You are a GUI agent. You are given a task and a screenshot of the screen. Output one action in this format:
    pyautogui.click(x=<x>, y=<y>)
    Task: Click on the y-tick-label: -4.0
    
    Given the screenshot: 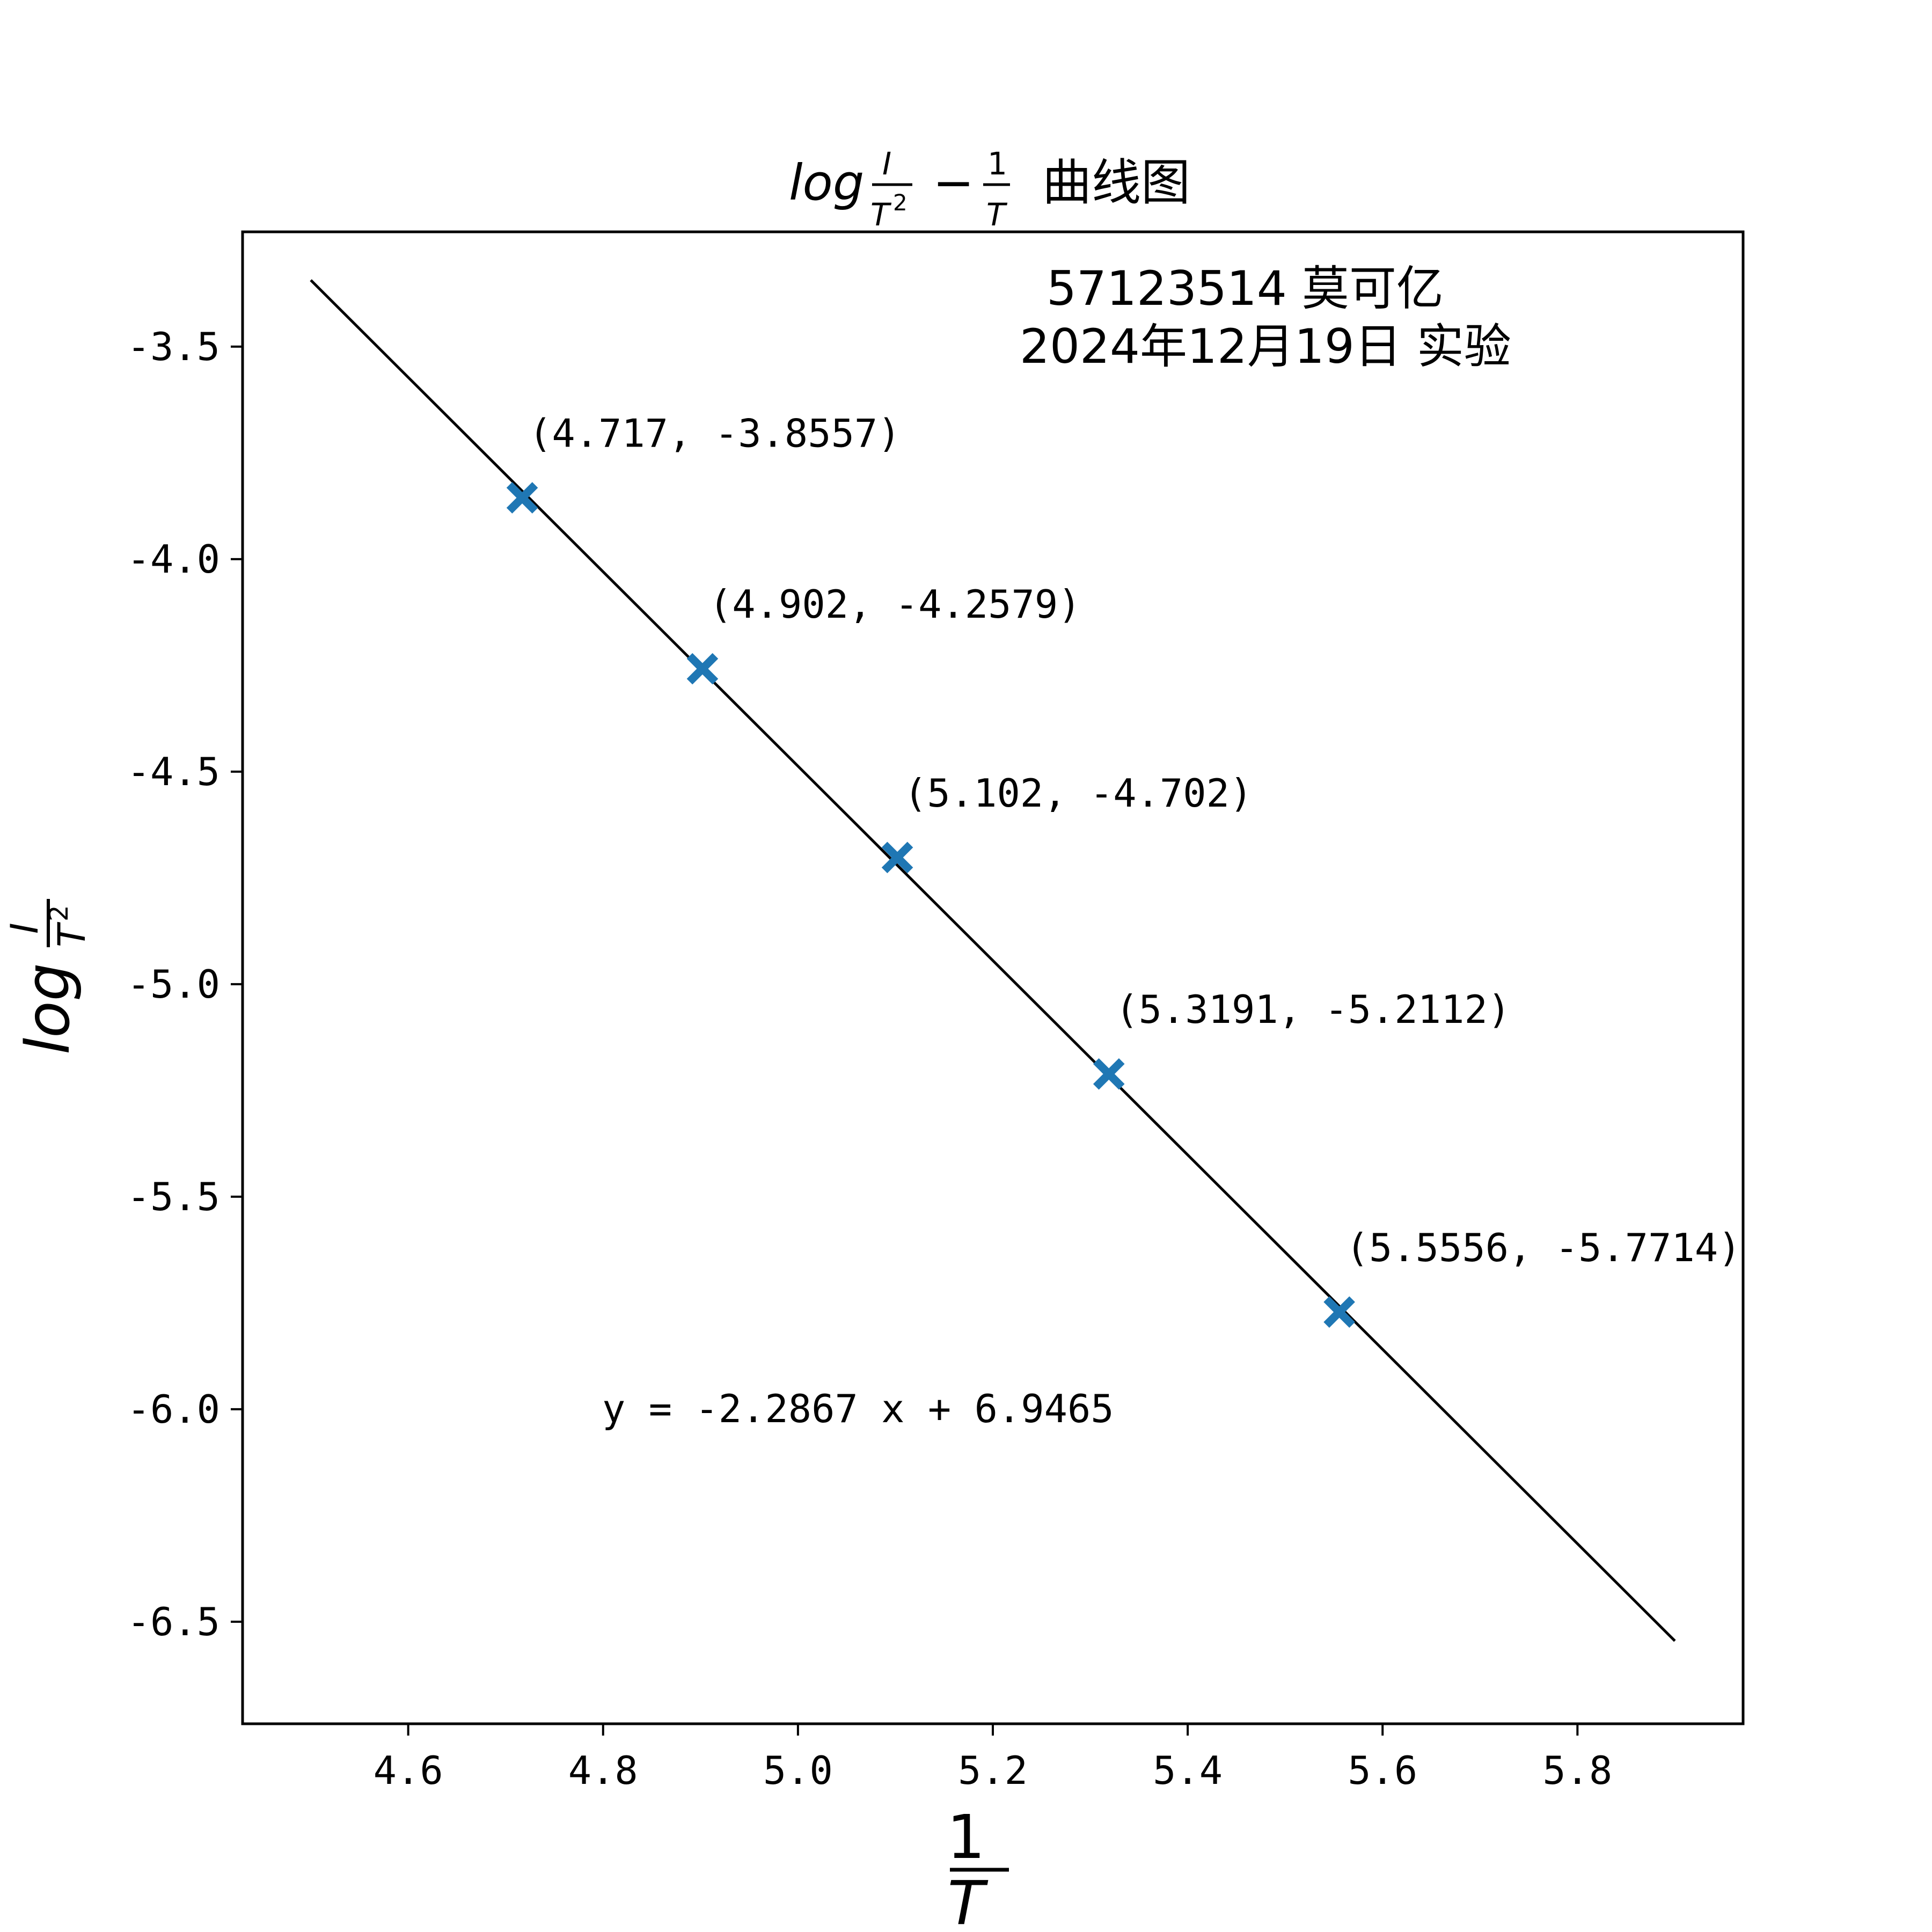 What is the action you would take?
    pyautogui.click(x=173, y=559)
    